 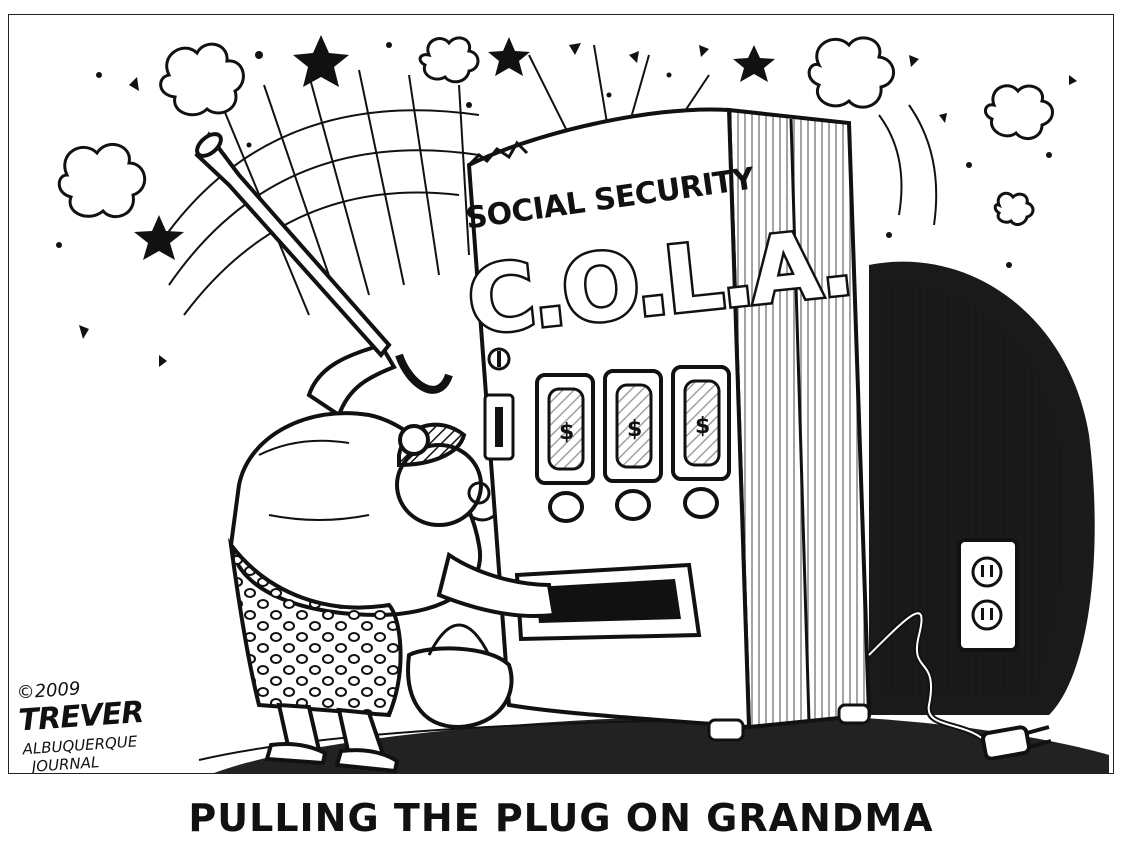 I want to click on cane-icon, so click(x=323, y=262).